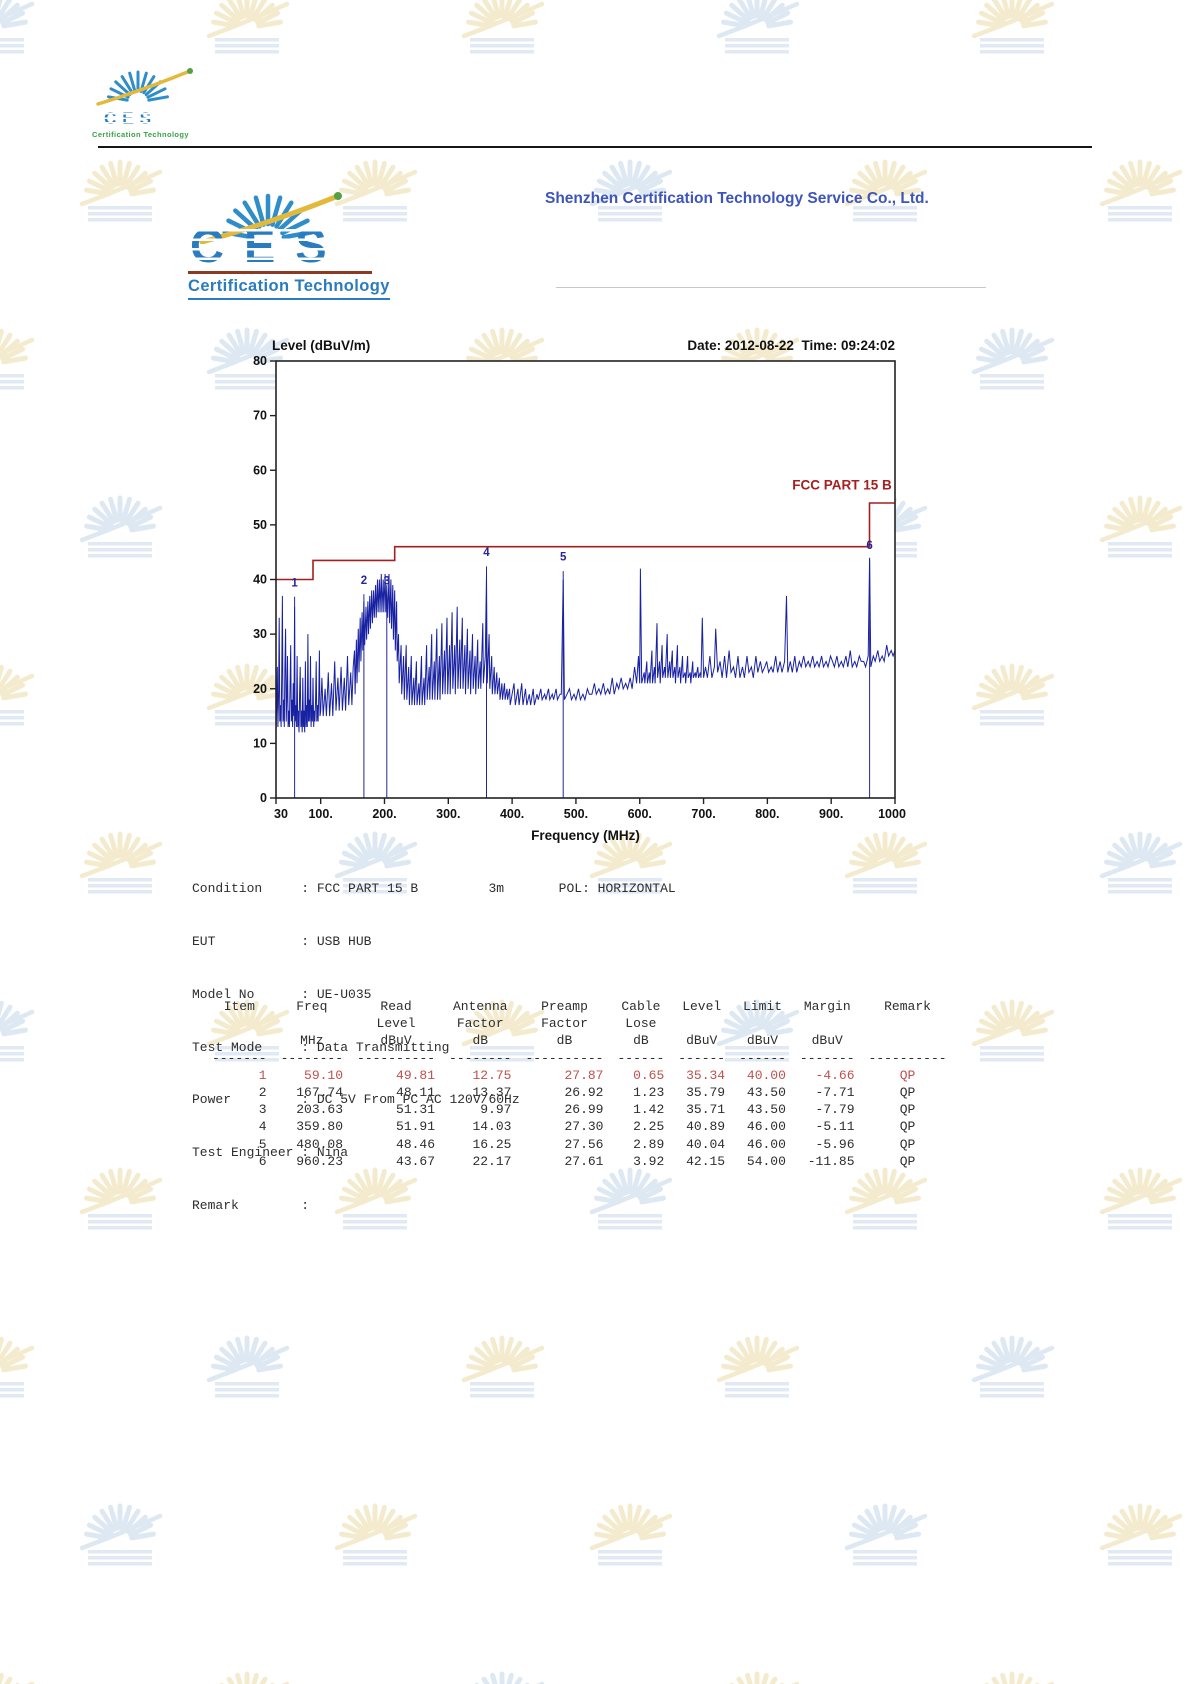  I want to click on table-cell: 27.56, so click(584, 1144).